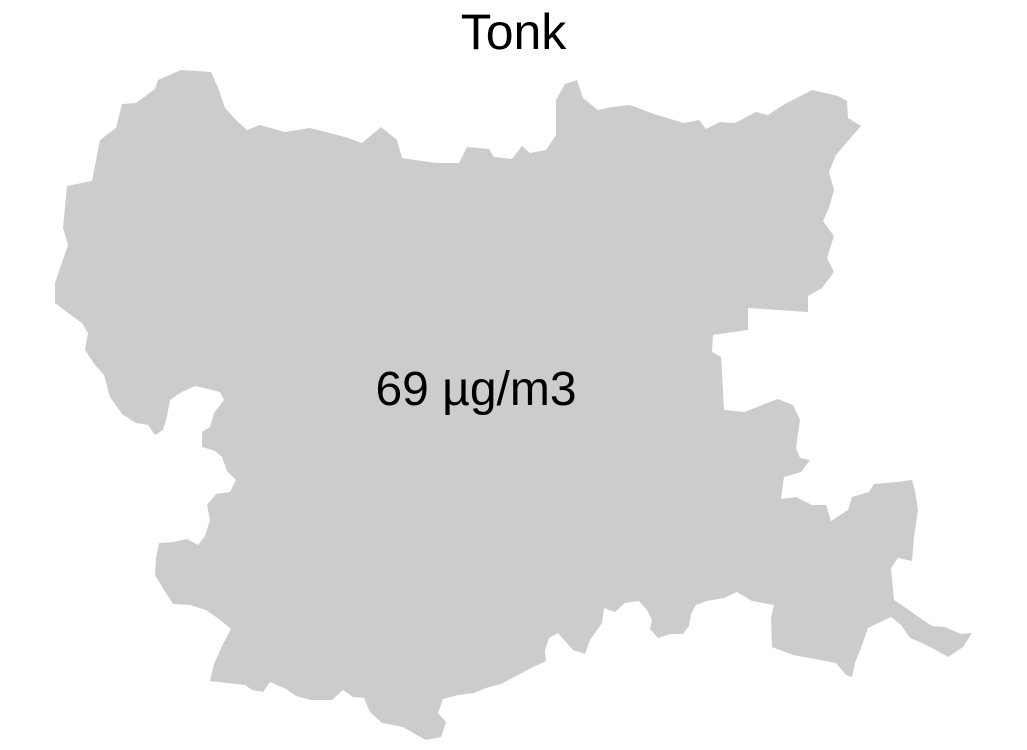 Image resolution: width=1027 pixels, height=750 pixels. Describe the element at coordinates (513, 32) in the screenshot. I see `map-title: Tonk` at that location.